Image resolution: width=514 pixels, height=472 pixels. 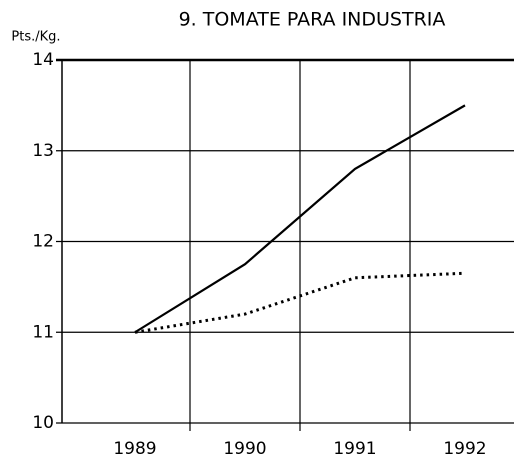 I want to click on chart-title: 9. TOMATE PARA INDUSTRIA, so click(x=312, y=20).